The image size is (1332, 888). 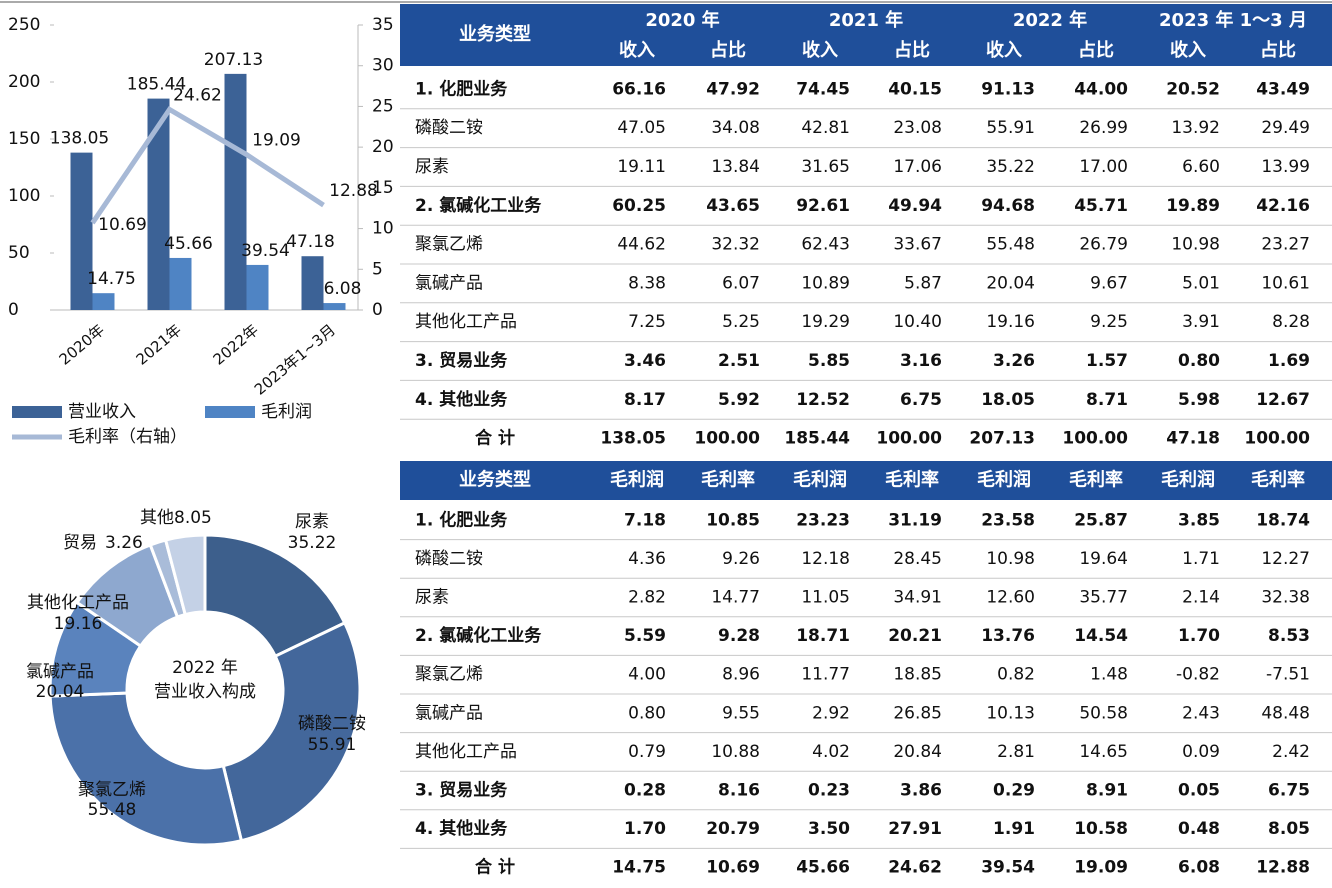 I want to click on table-cell: 10.85, so click(x=733, y=520).